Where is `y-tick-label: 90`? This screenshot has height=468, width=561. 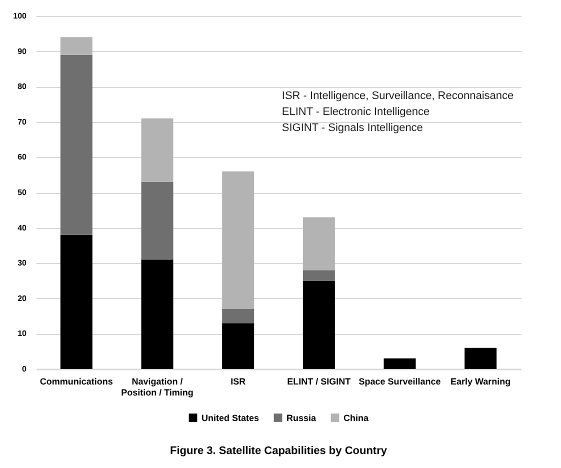 y-tick-label: 90 is located at coordinates (23, 51).